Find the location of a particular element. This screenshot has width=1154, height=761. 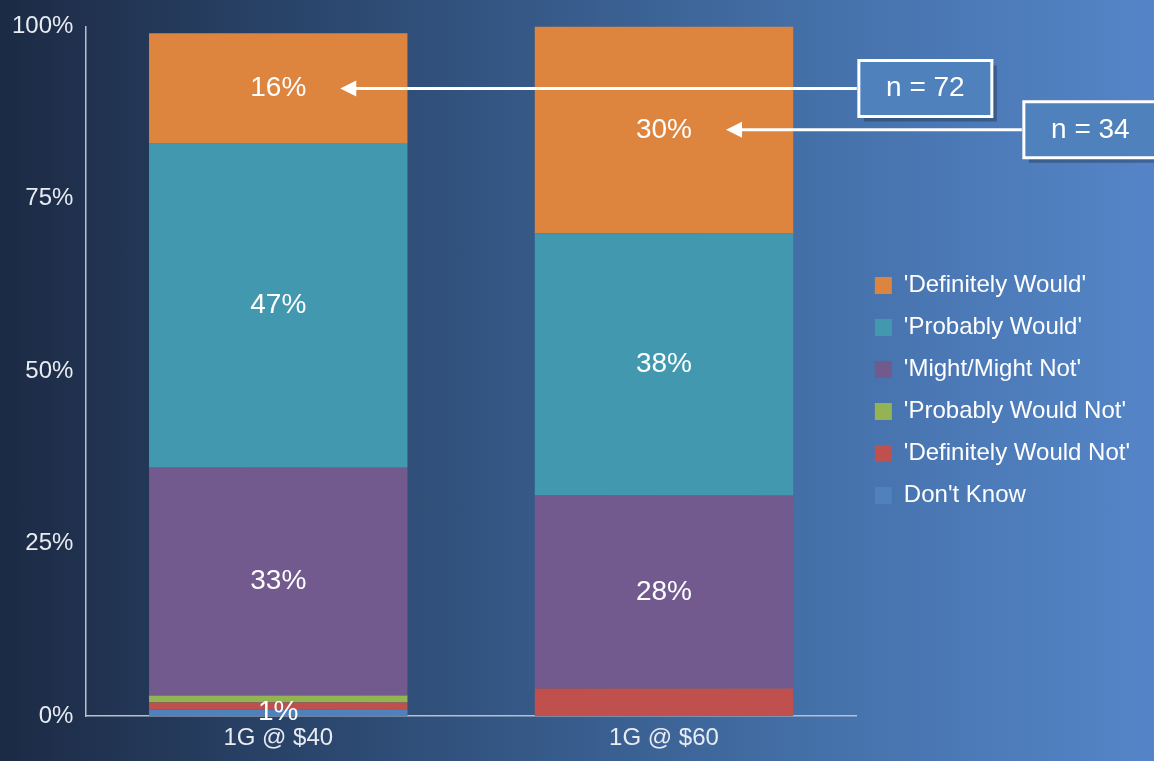

legend-label: 'Probably Would' is located at coordinates (993, 326).